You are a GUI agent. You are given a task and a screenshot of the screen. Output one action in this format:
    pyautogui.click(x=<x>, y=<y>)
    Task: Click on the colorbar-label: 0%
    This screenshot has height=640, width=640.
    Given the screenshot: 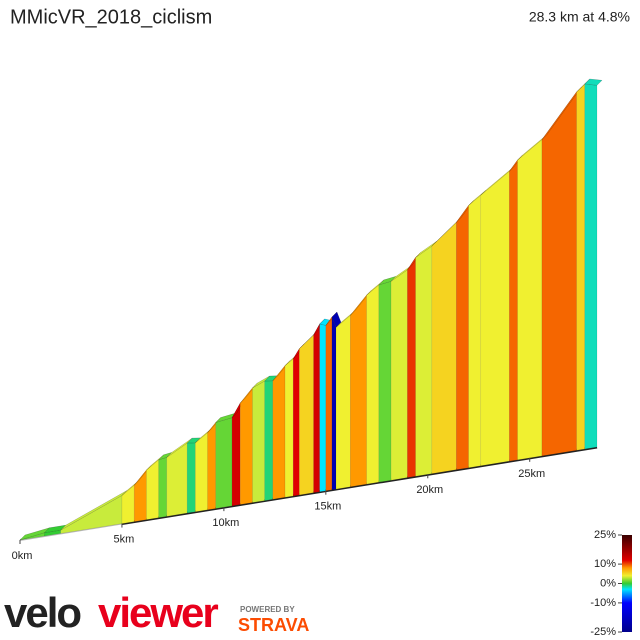 What is the action you would take?
    pyautogui.click(x=608, y=583)
    